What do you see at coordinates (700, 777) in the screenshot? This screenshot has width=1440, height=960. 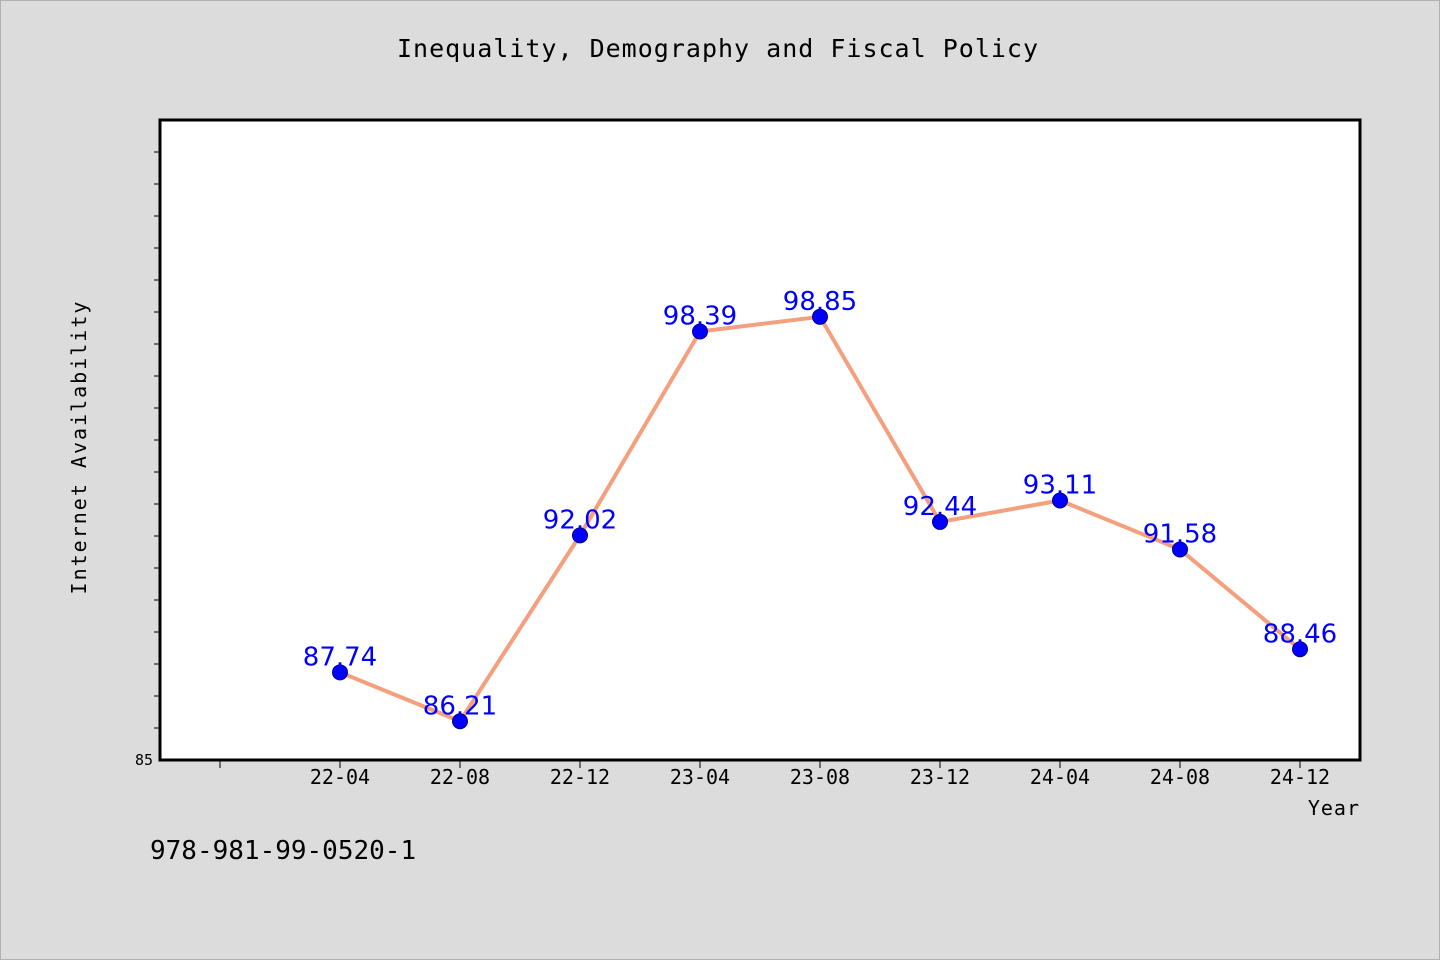 I see `x-tick-label: 23-04` at bounding box center [700, 777].